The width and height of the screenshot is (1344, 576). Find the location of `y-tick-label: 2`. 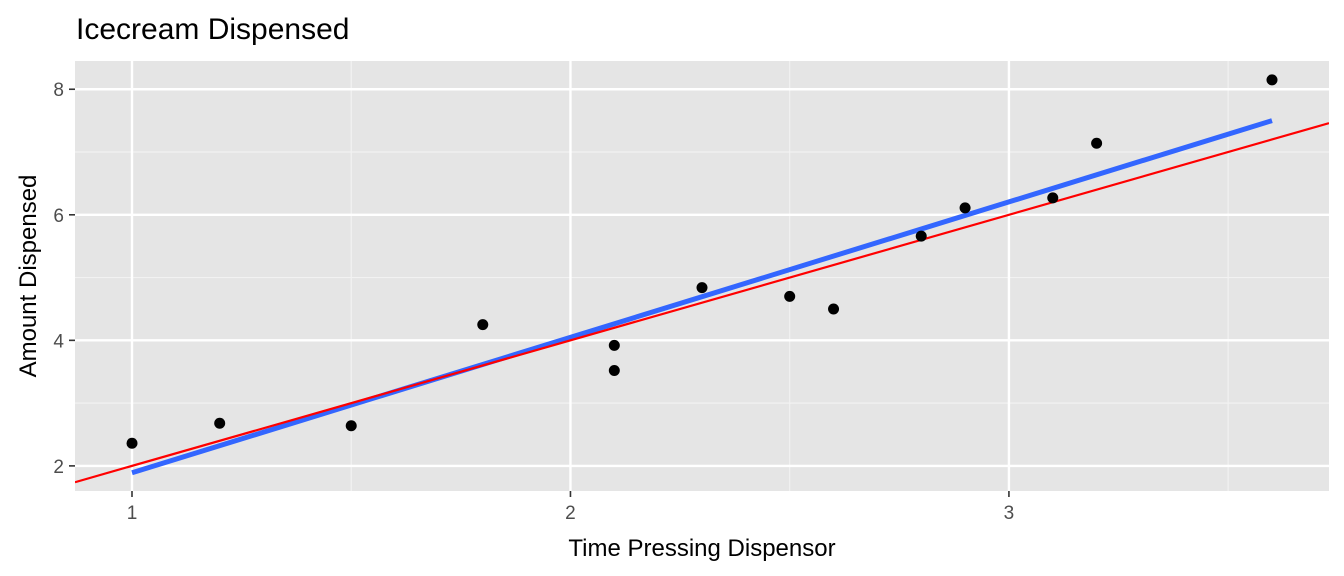

y-tick-label: 2 is located at coordinates (58, 467).